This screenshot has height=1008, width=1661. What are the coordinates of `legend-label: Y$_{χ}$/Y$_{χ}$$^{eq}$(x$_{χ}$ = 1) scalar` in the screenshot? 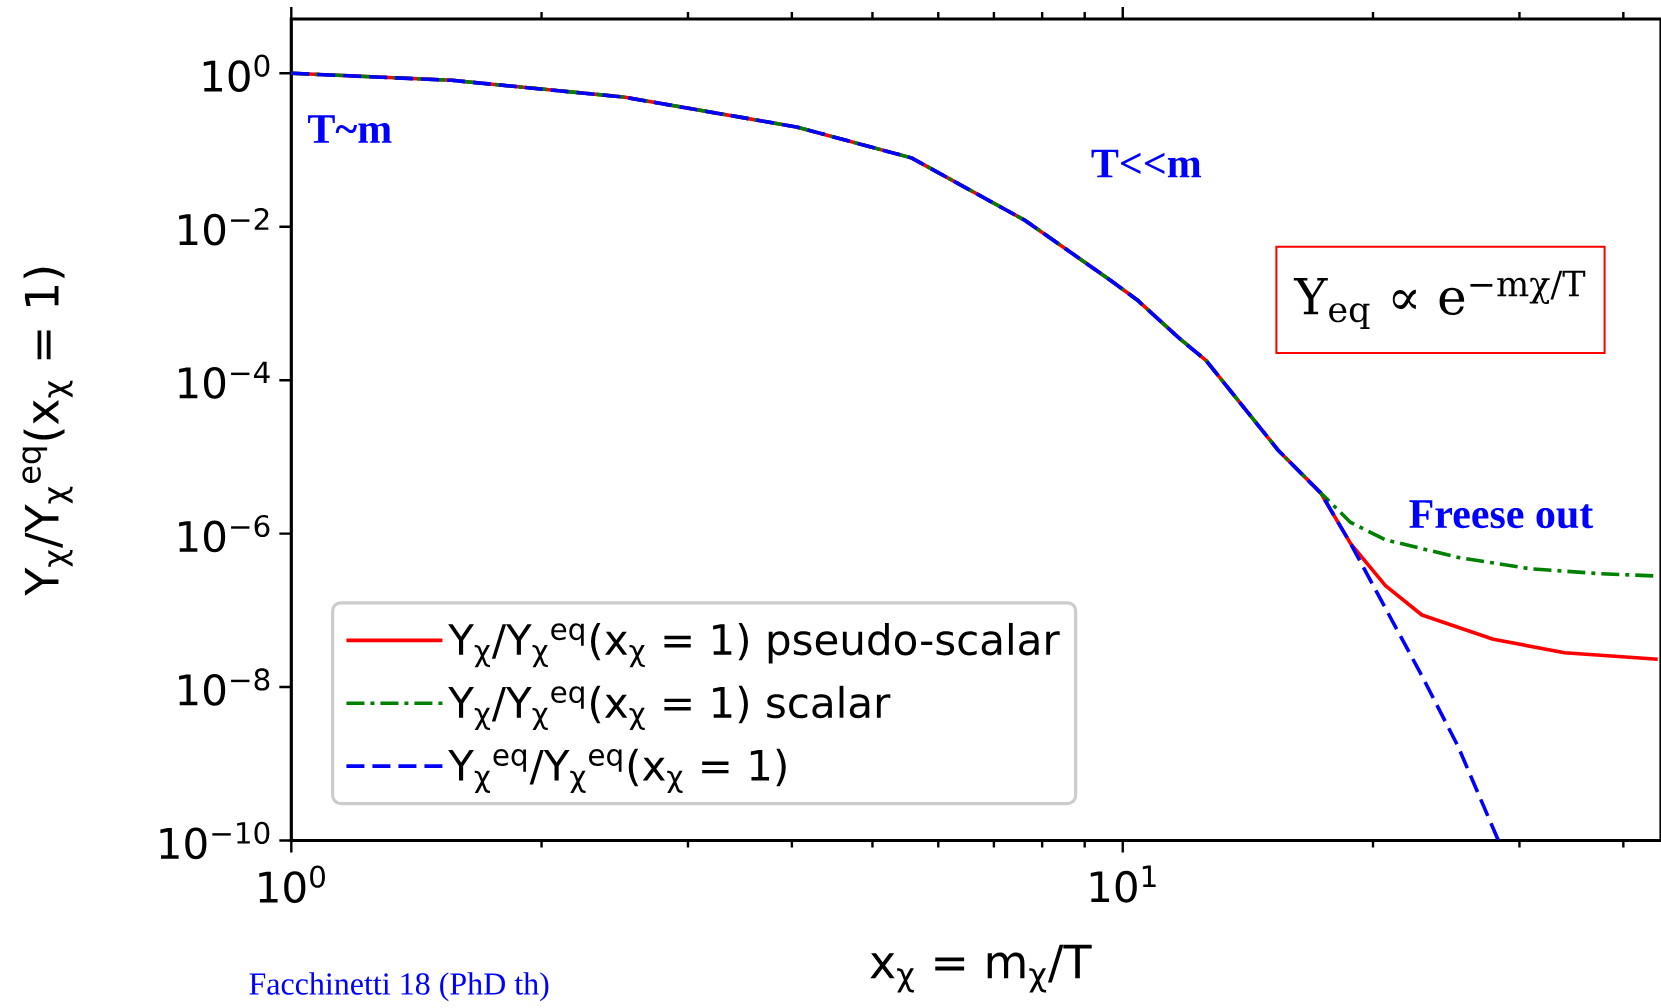 It's located at (669, 708).